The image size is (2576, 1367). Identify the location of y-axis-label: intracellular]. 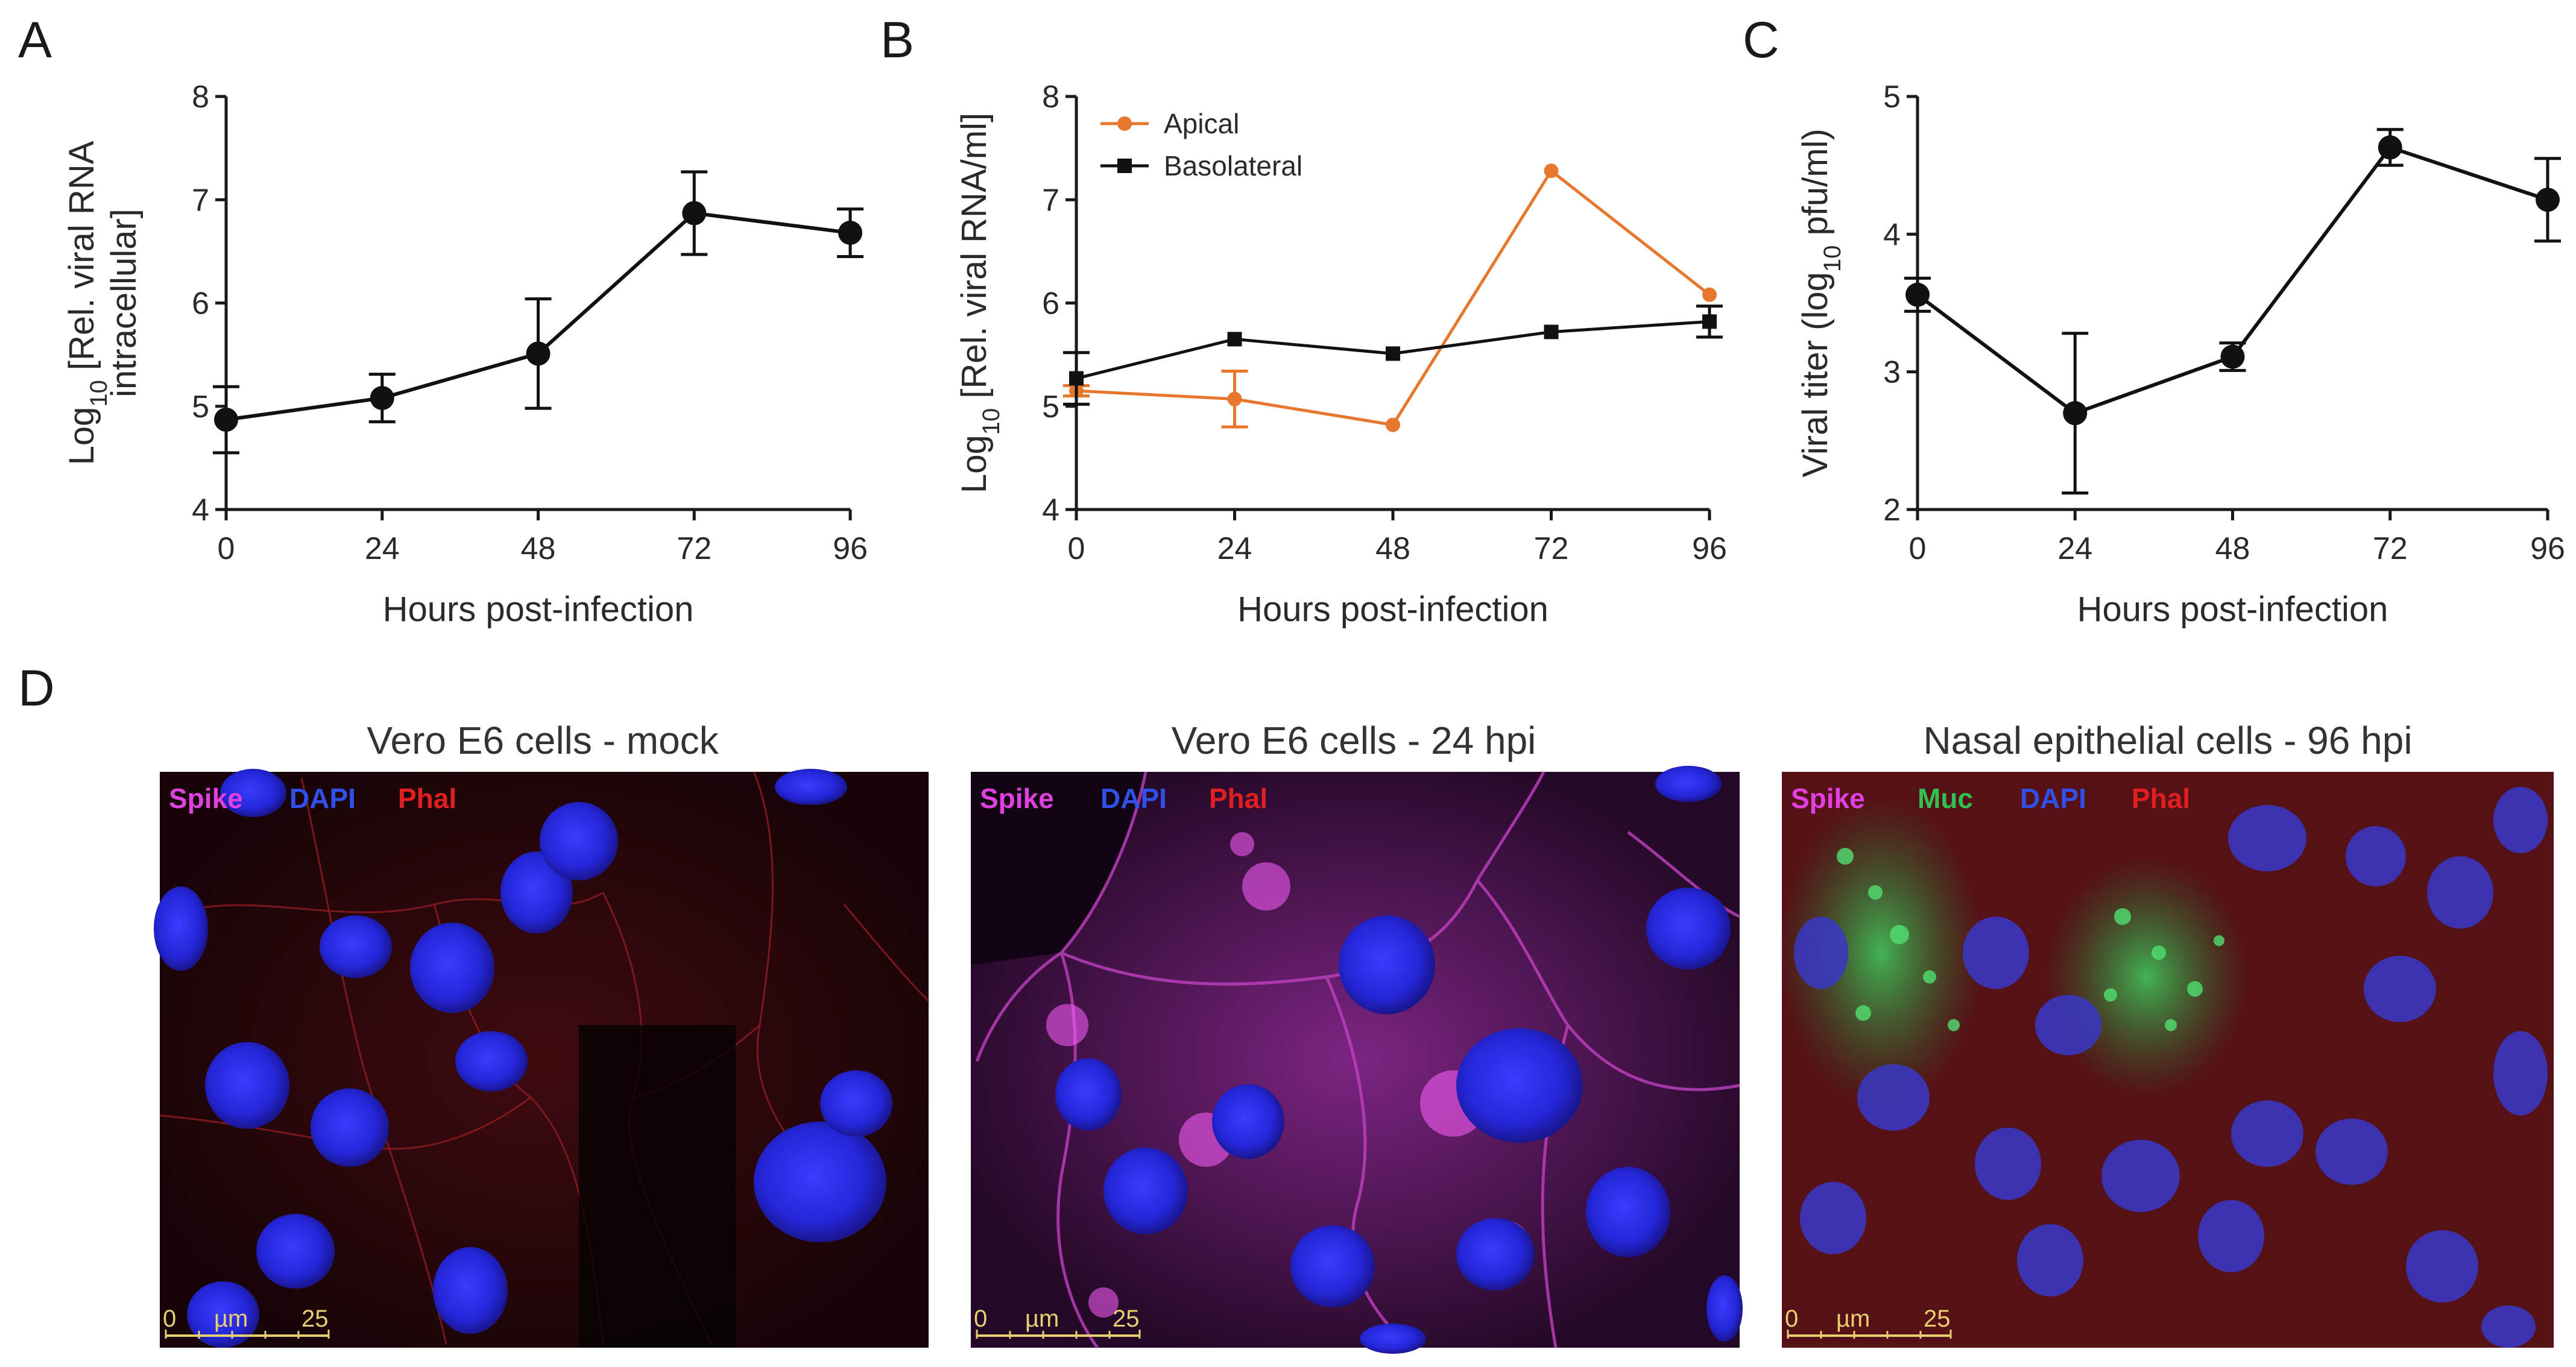
(124, 303).